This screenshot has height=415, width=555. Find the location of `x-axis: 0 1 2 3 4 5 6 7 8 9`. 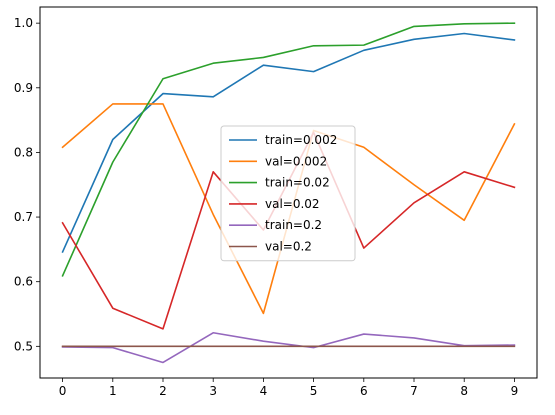

x-axis: 0 1 2 3 4 5 6 7 8 9 is located at coordinates (288, 388).